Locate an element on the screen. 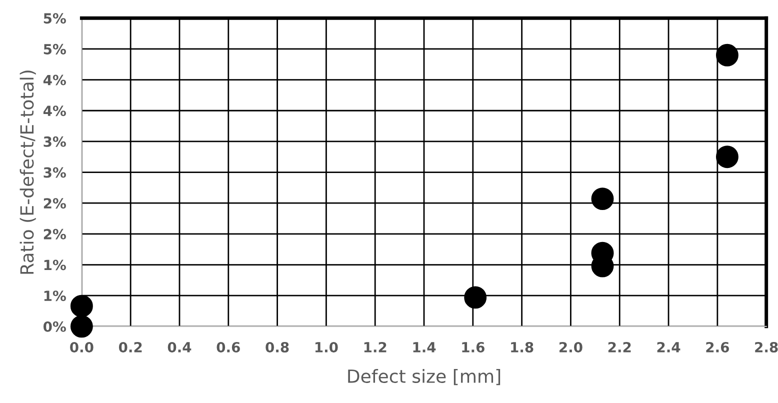 This screenshot has width=778, height=403. x-axis-title: Defect size [mm] is located at coordinates (424, 377).